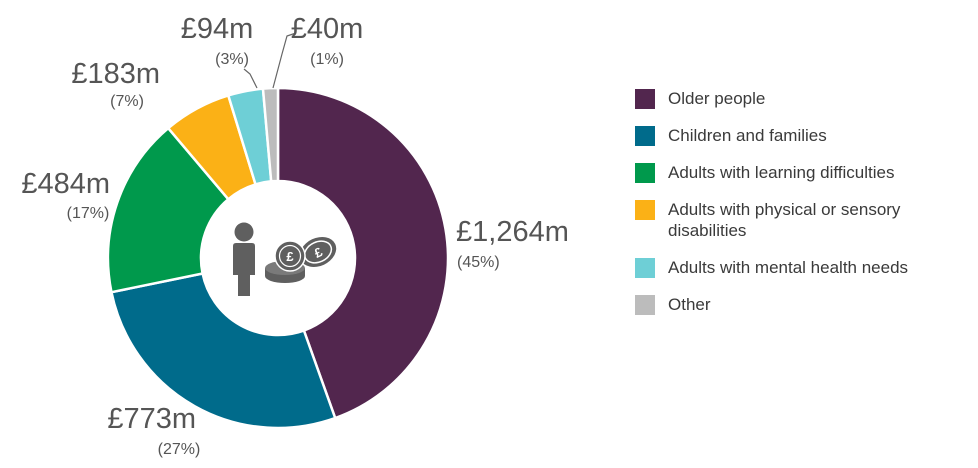 The image size is (978, 468). What do you see at coordinates (788, 267) in the screenshot?
I see `legend-label: Adults with mental health needs` at bounding box center [788, 267].